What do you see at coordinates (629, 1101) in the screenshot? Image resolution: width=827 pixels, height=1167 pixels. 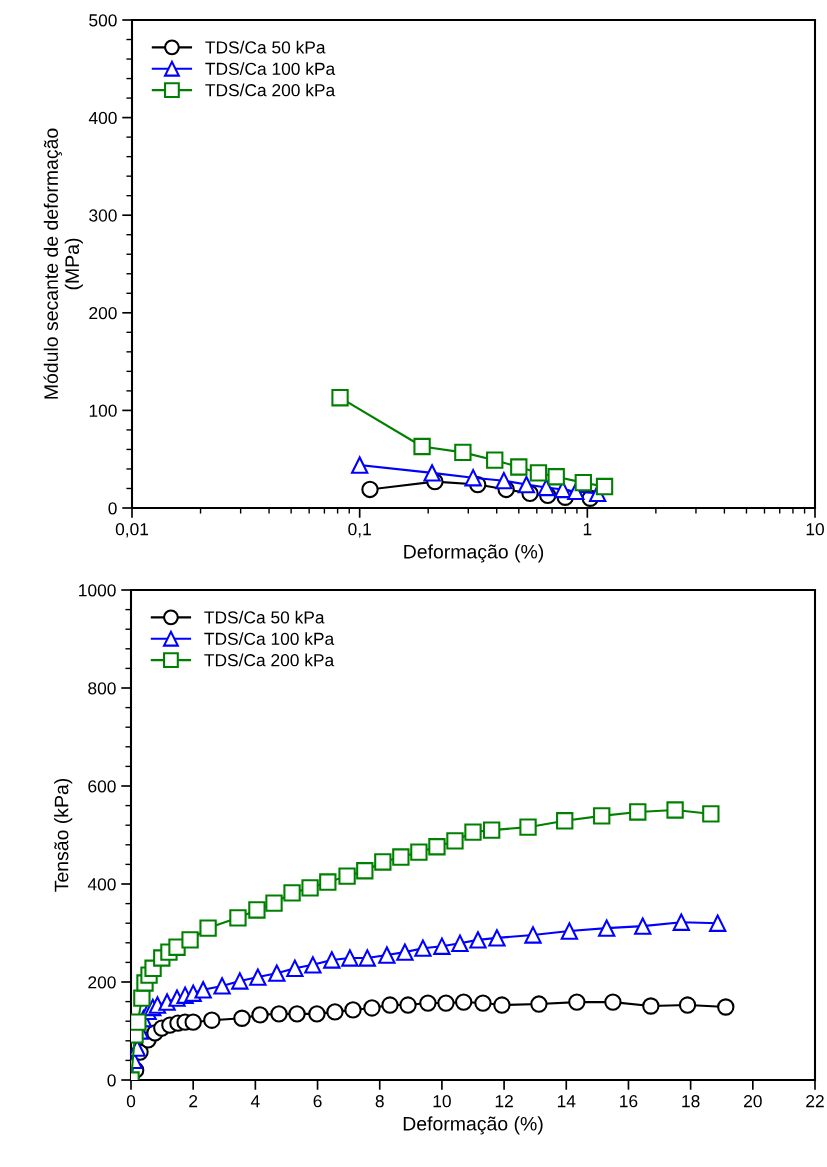 I see `x-tick-label: 16` at bounding box center [629, 1101].